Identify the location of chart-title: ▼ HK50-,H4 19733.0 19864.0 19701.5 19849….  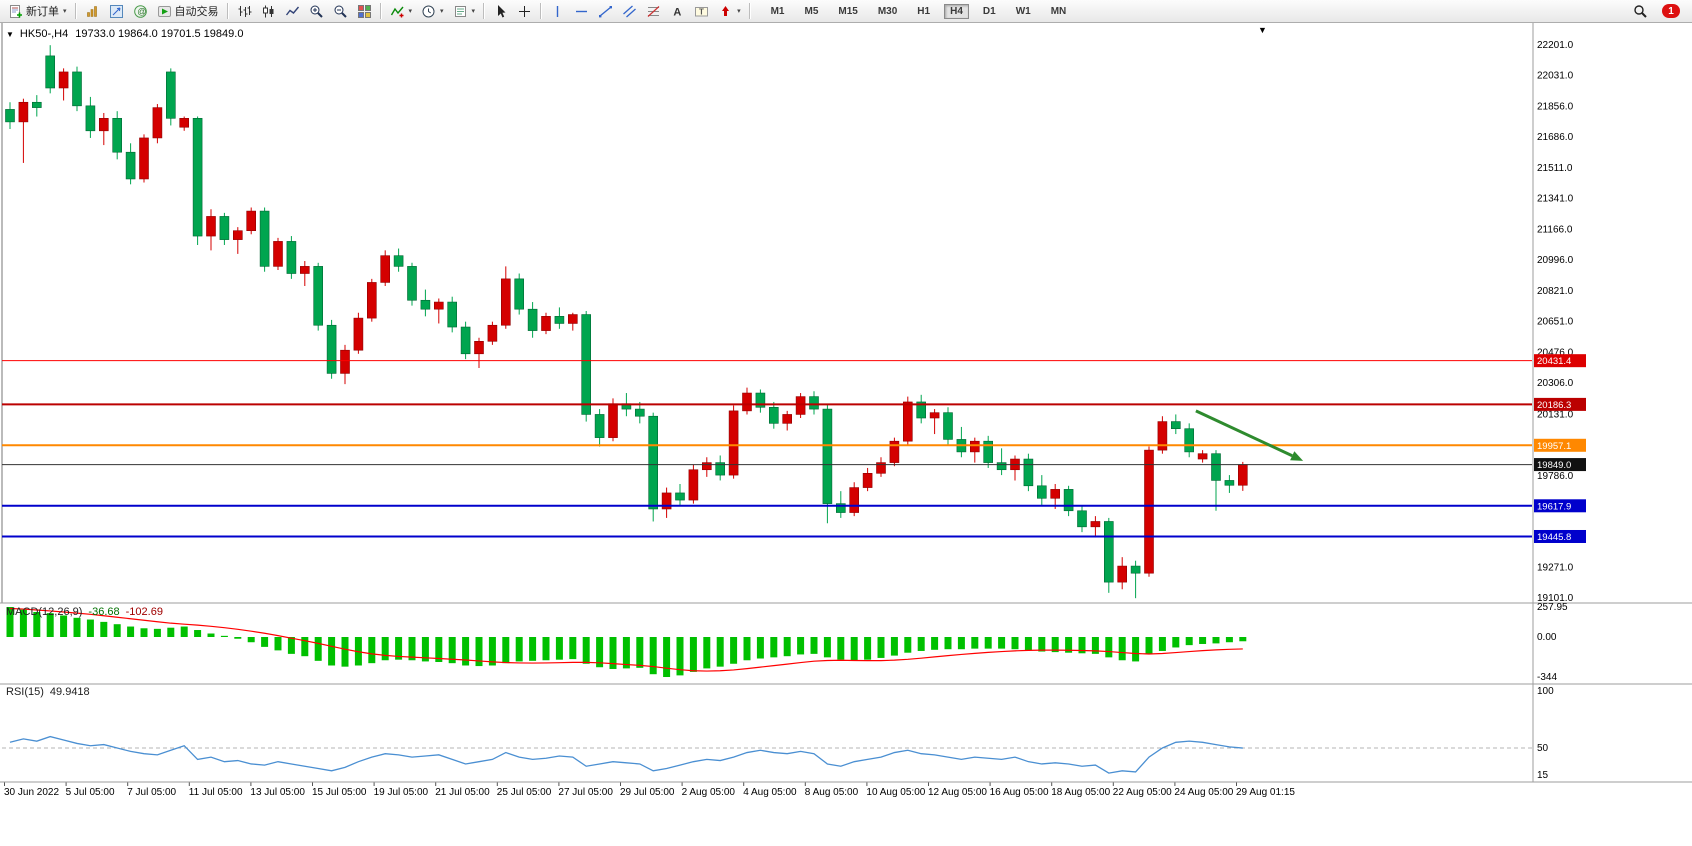
(124, 34).